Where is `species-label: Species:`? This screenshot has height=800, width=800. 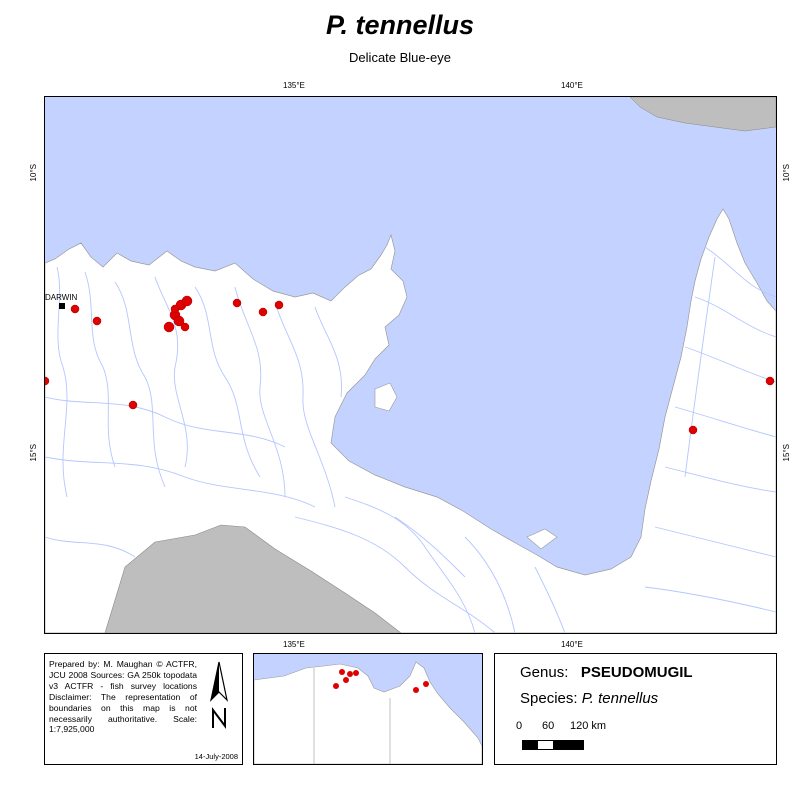
species-label: Species: is located at coordinates (549, 698).